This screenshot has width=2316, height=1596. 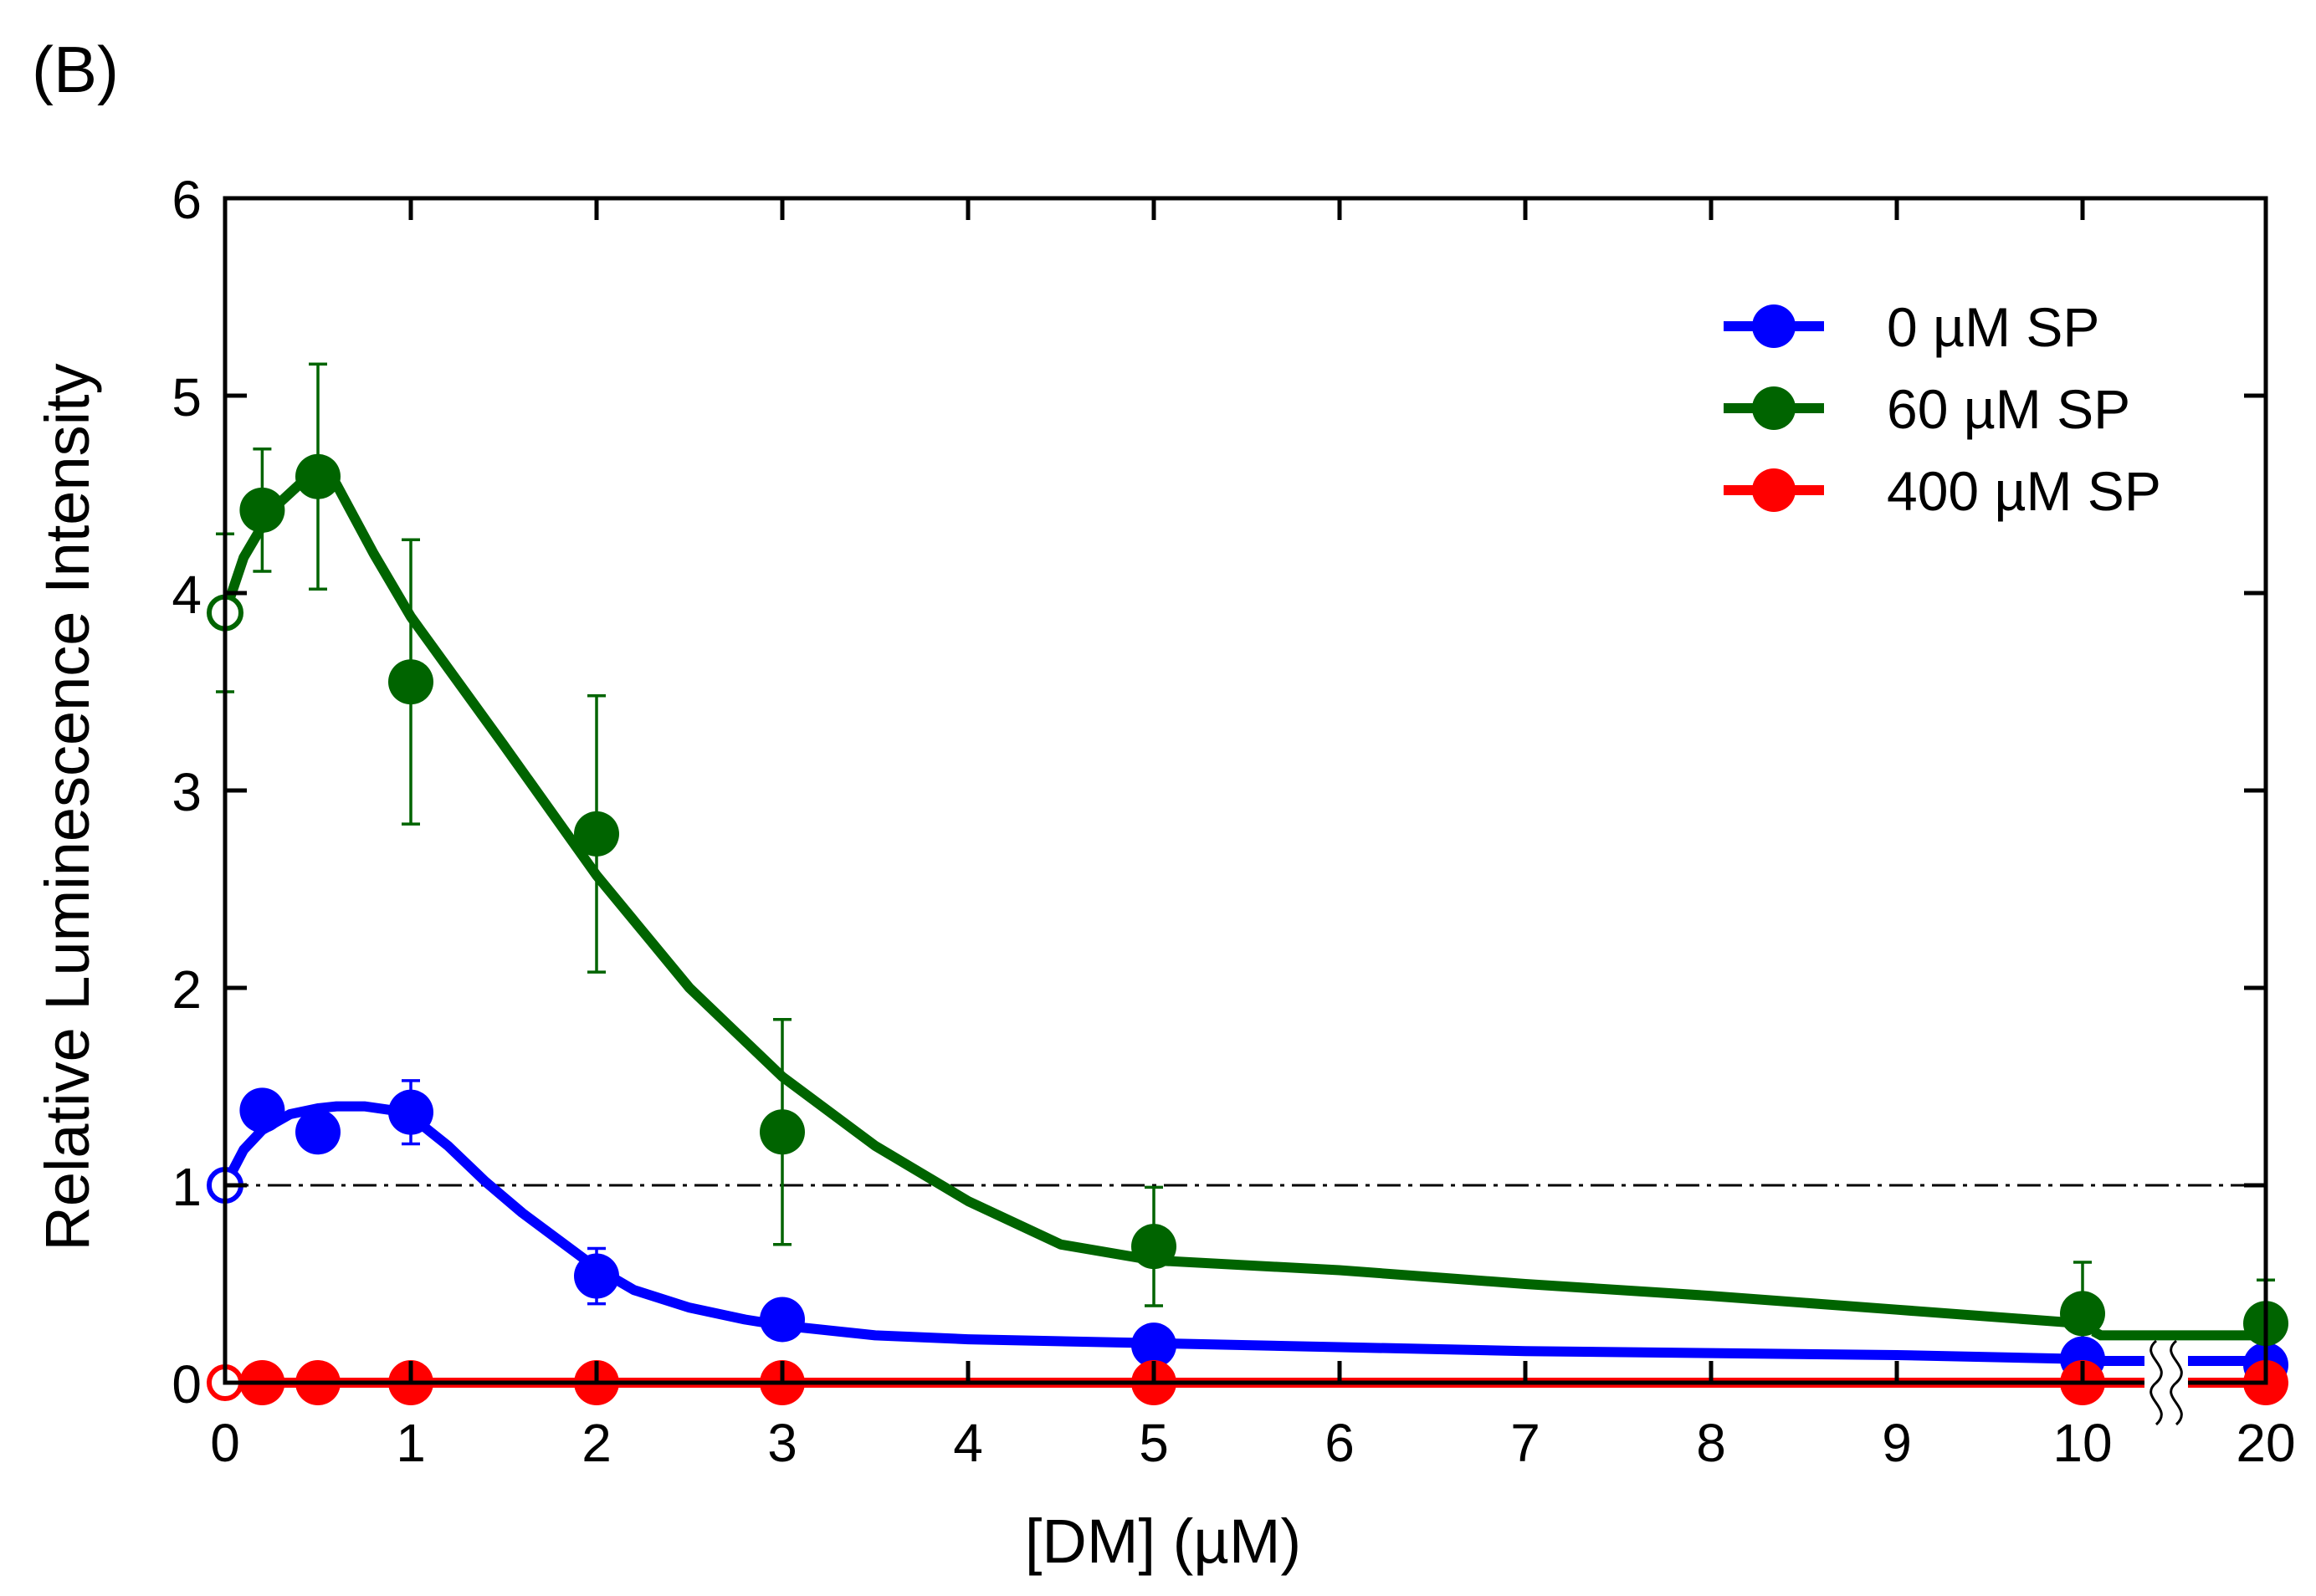 What do you see at coordinates (1340, 1443) in the screenshot?
I see `x-tick-label-6: 6` at bounding box center [1340, 1443].